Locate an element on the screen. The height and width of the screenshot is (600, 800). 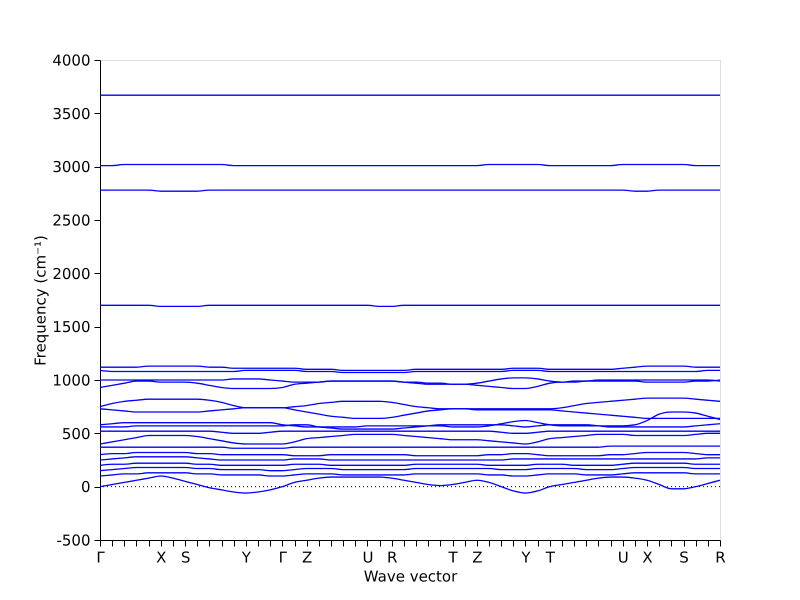
y-tick-label: 3500 is located at coordinates (71, 113).